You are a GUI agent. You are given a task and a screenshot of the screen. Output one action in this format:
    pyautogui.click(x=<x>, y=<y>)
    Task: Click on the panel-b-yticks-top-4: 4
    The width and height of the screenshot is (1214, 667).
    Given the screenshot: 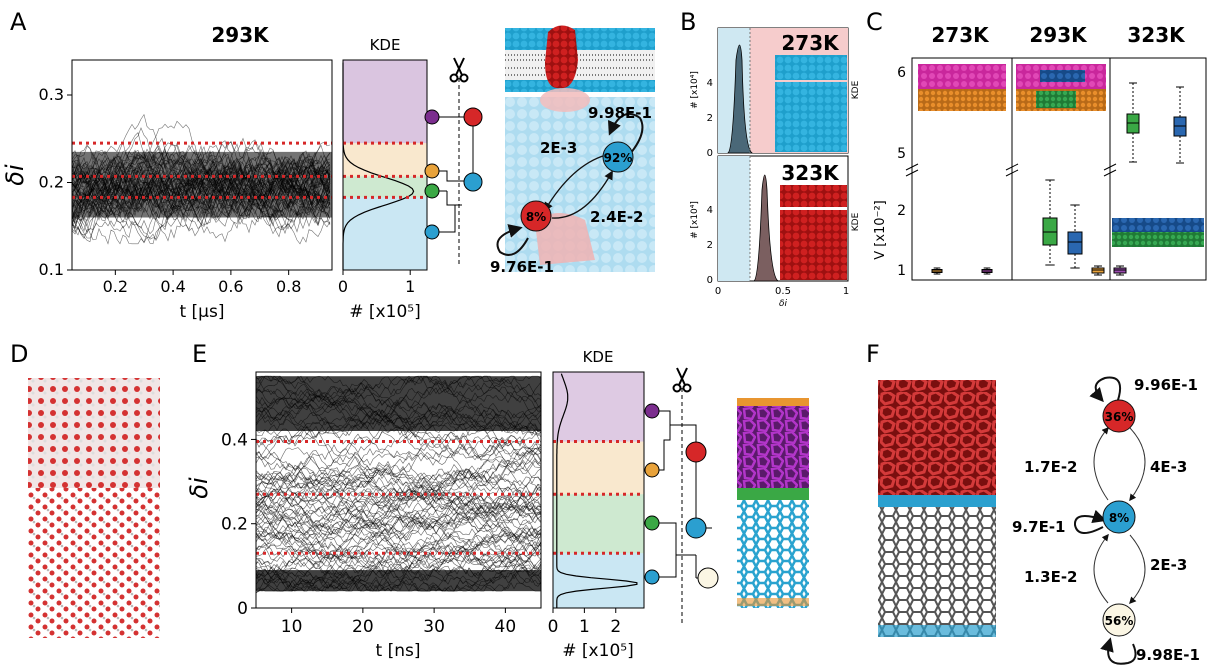 What is the action you would take?
    pyautogui.click(x=710, y=83)
    